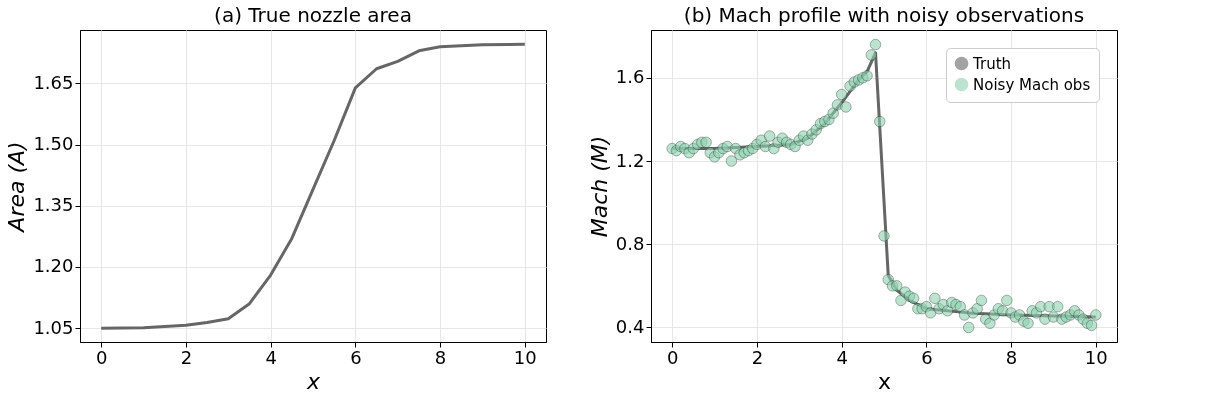  Describe the element at coordinates (53, 327) in the screenshot. I see `y-tick-label: 1.05` at that location.